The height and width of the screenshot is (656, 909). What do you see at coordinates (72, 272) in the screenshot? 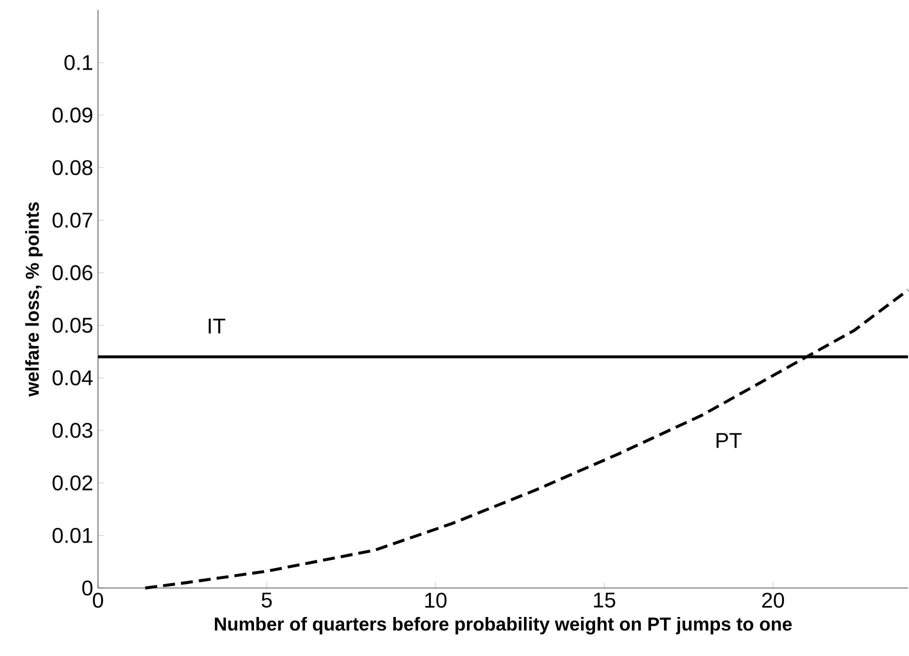
I see `y-tick-label: 0.06` at bounding box center [72, 272].